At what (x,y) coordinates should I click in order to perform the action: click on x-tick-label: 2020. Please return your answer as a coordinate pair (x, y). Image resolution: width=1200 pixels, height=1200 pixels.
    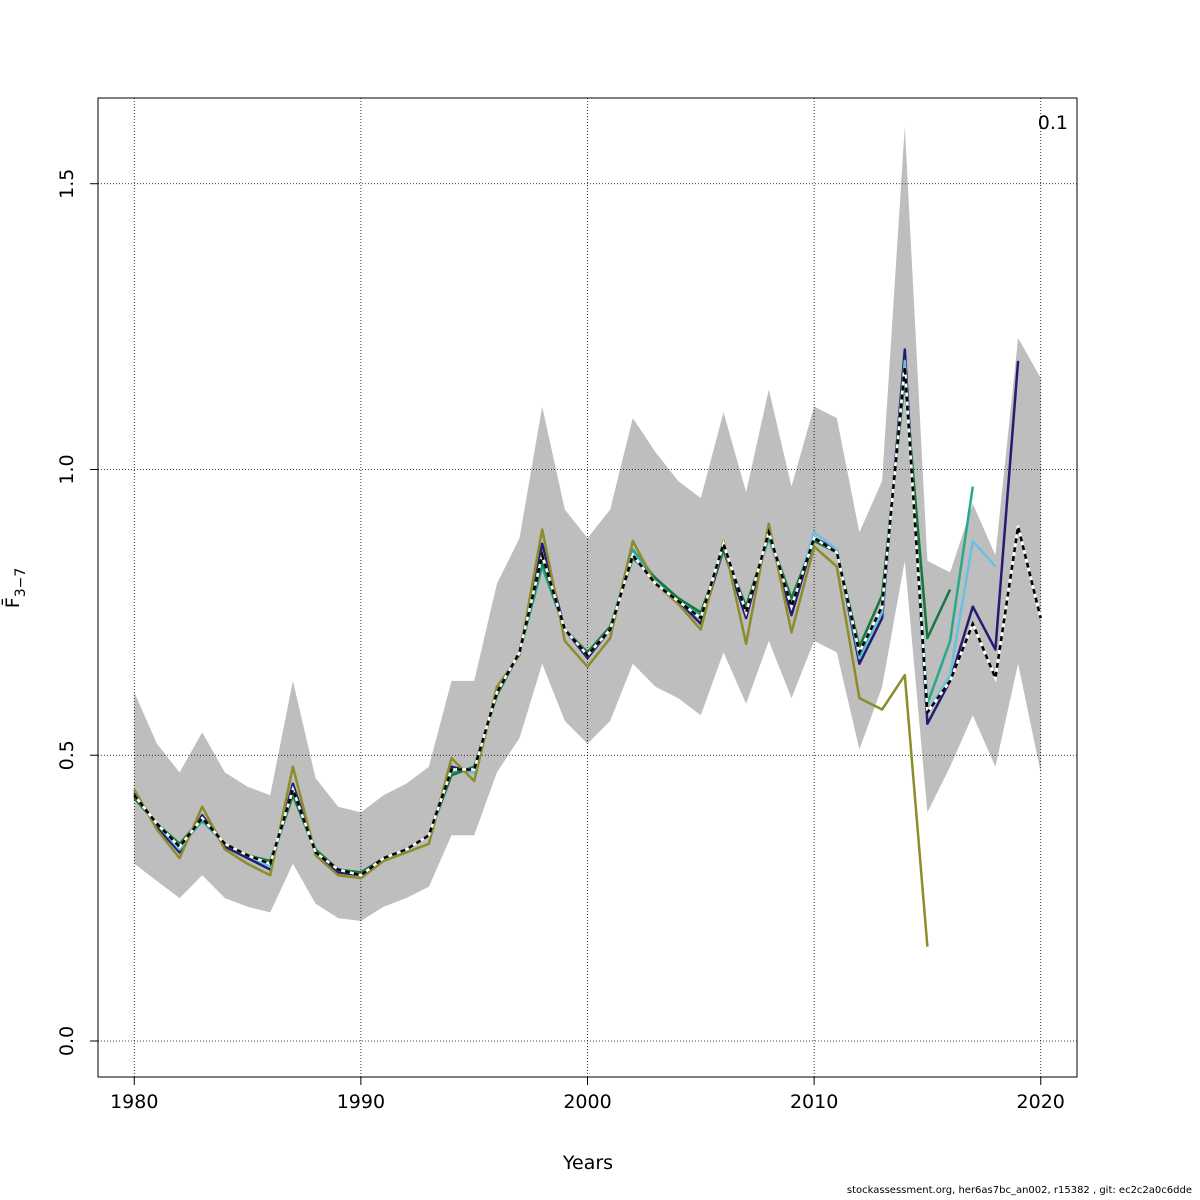
    Looking at the image, I should click on (1041, 1102).